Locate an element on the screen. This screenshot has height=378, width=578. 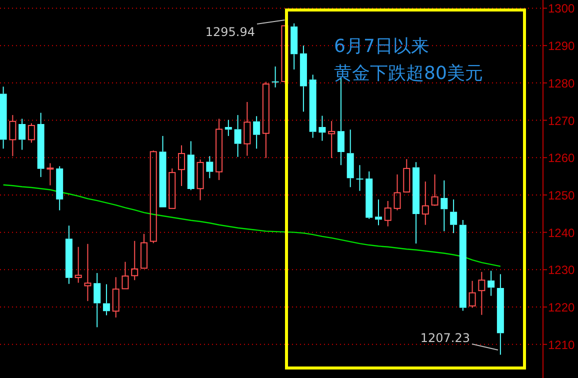
annotation: 1207.23 is located at coordinates (445, 338).